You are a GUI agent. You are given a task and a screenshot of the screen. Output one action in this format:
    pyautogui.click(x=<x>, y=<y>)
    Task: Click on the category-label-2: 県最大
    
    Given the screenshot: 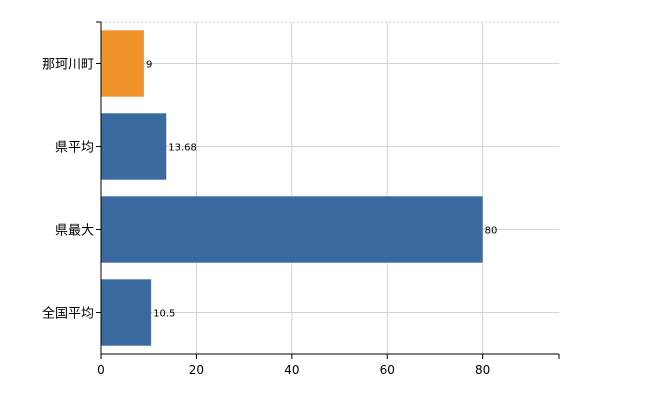 What is the action you would take?
    pyautogui.click(x=74, y=231)
    